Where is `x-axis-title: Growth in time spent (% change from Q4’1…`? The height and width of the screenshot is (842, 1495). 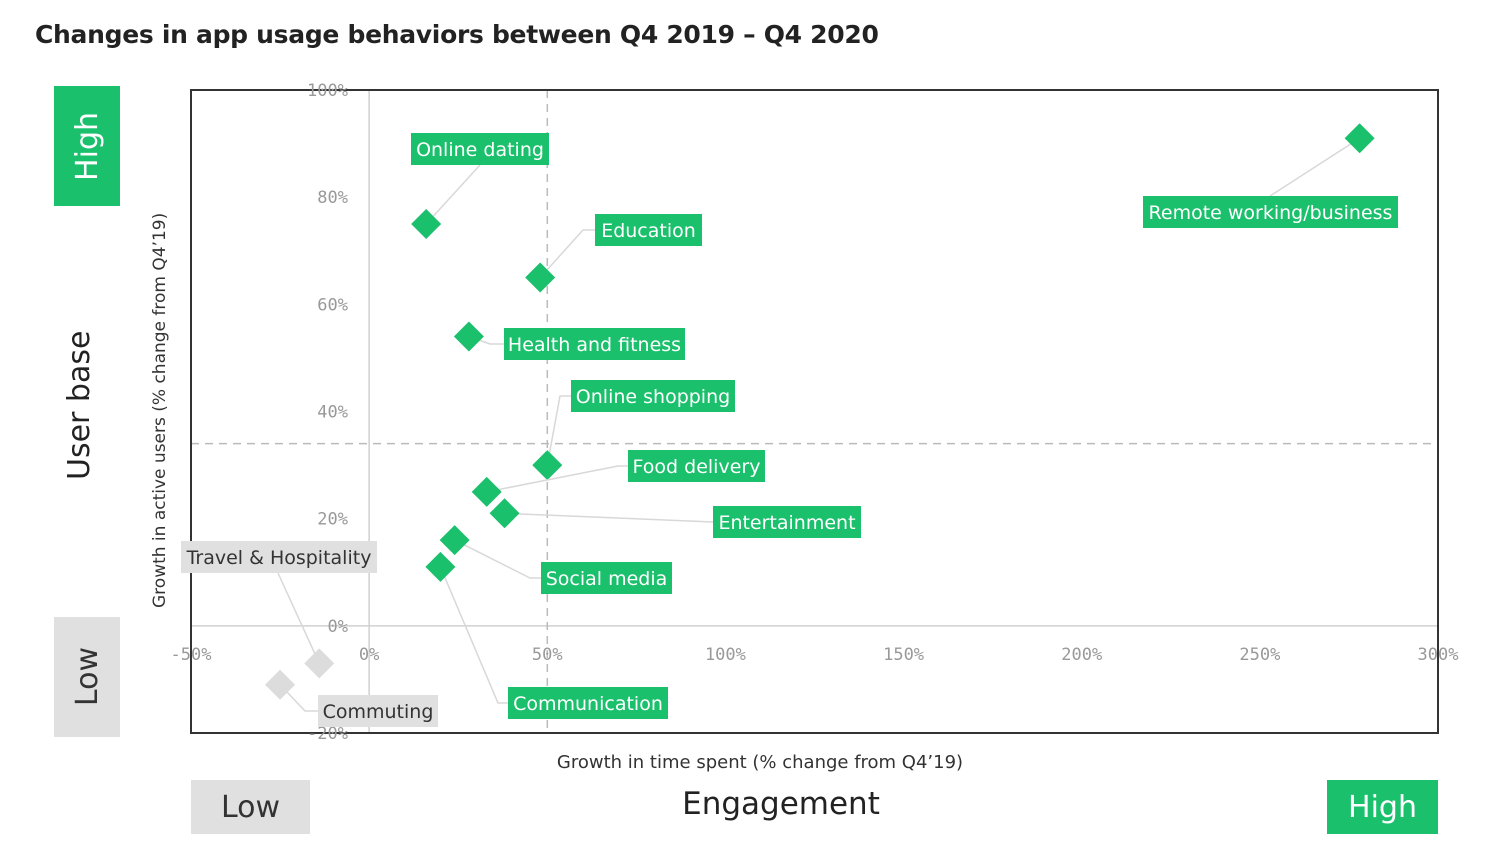 x-axis-title: Growth in time spent (% change from Q4’1… is located at coordinates (760, 762).